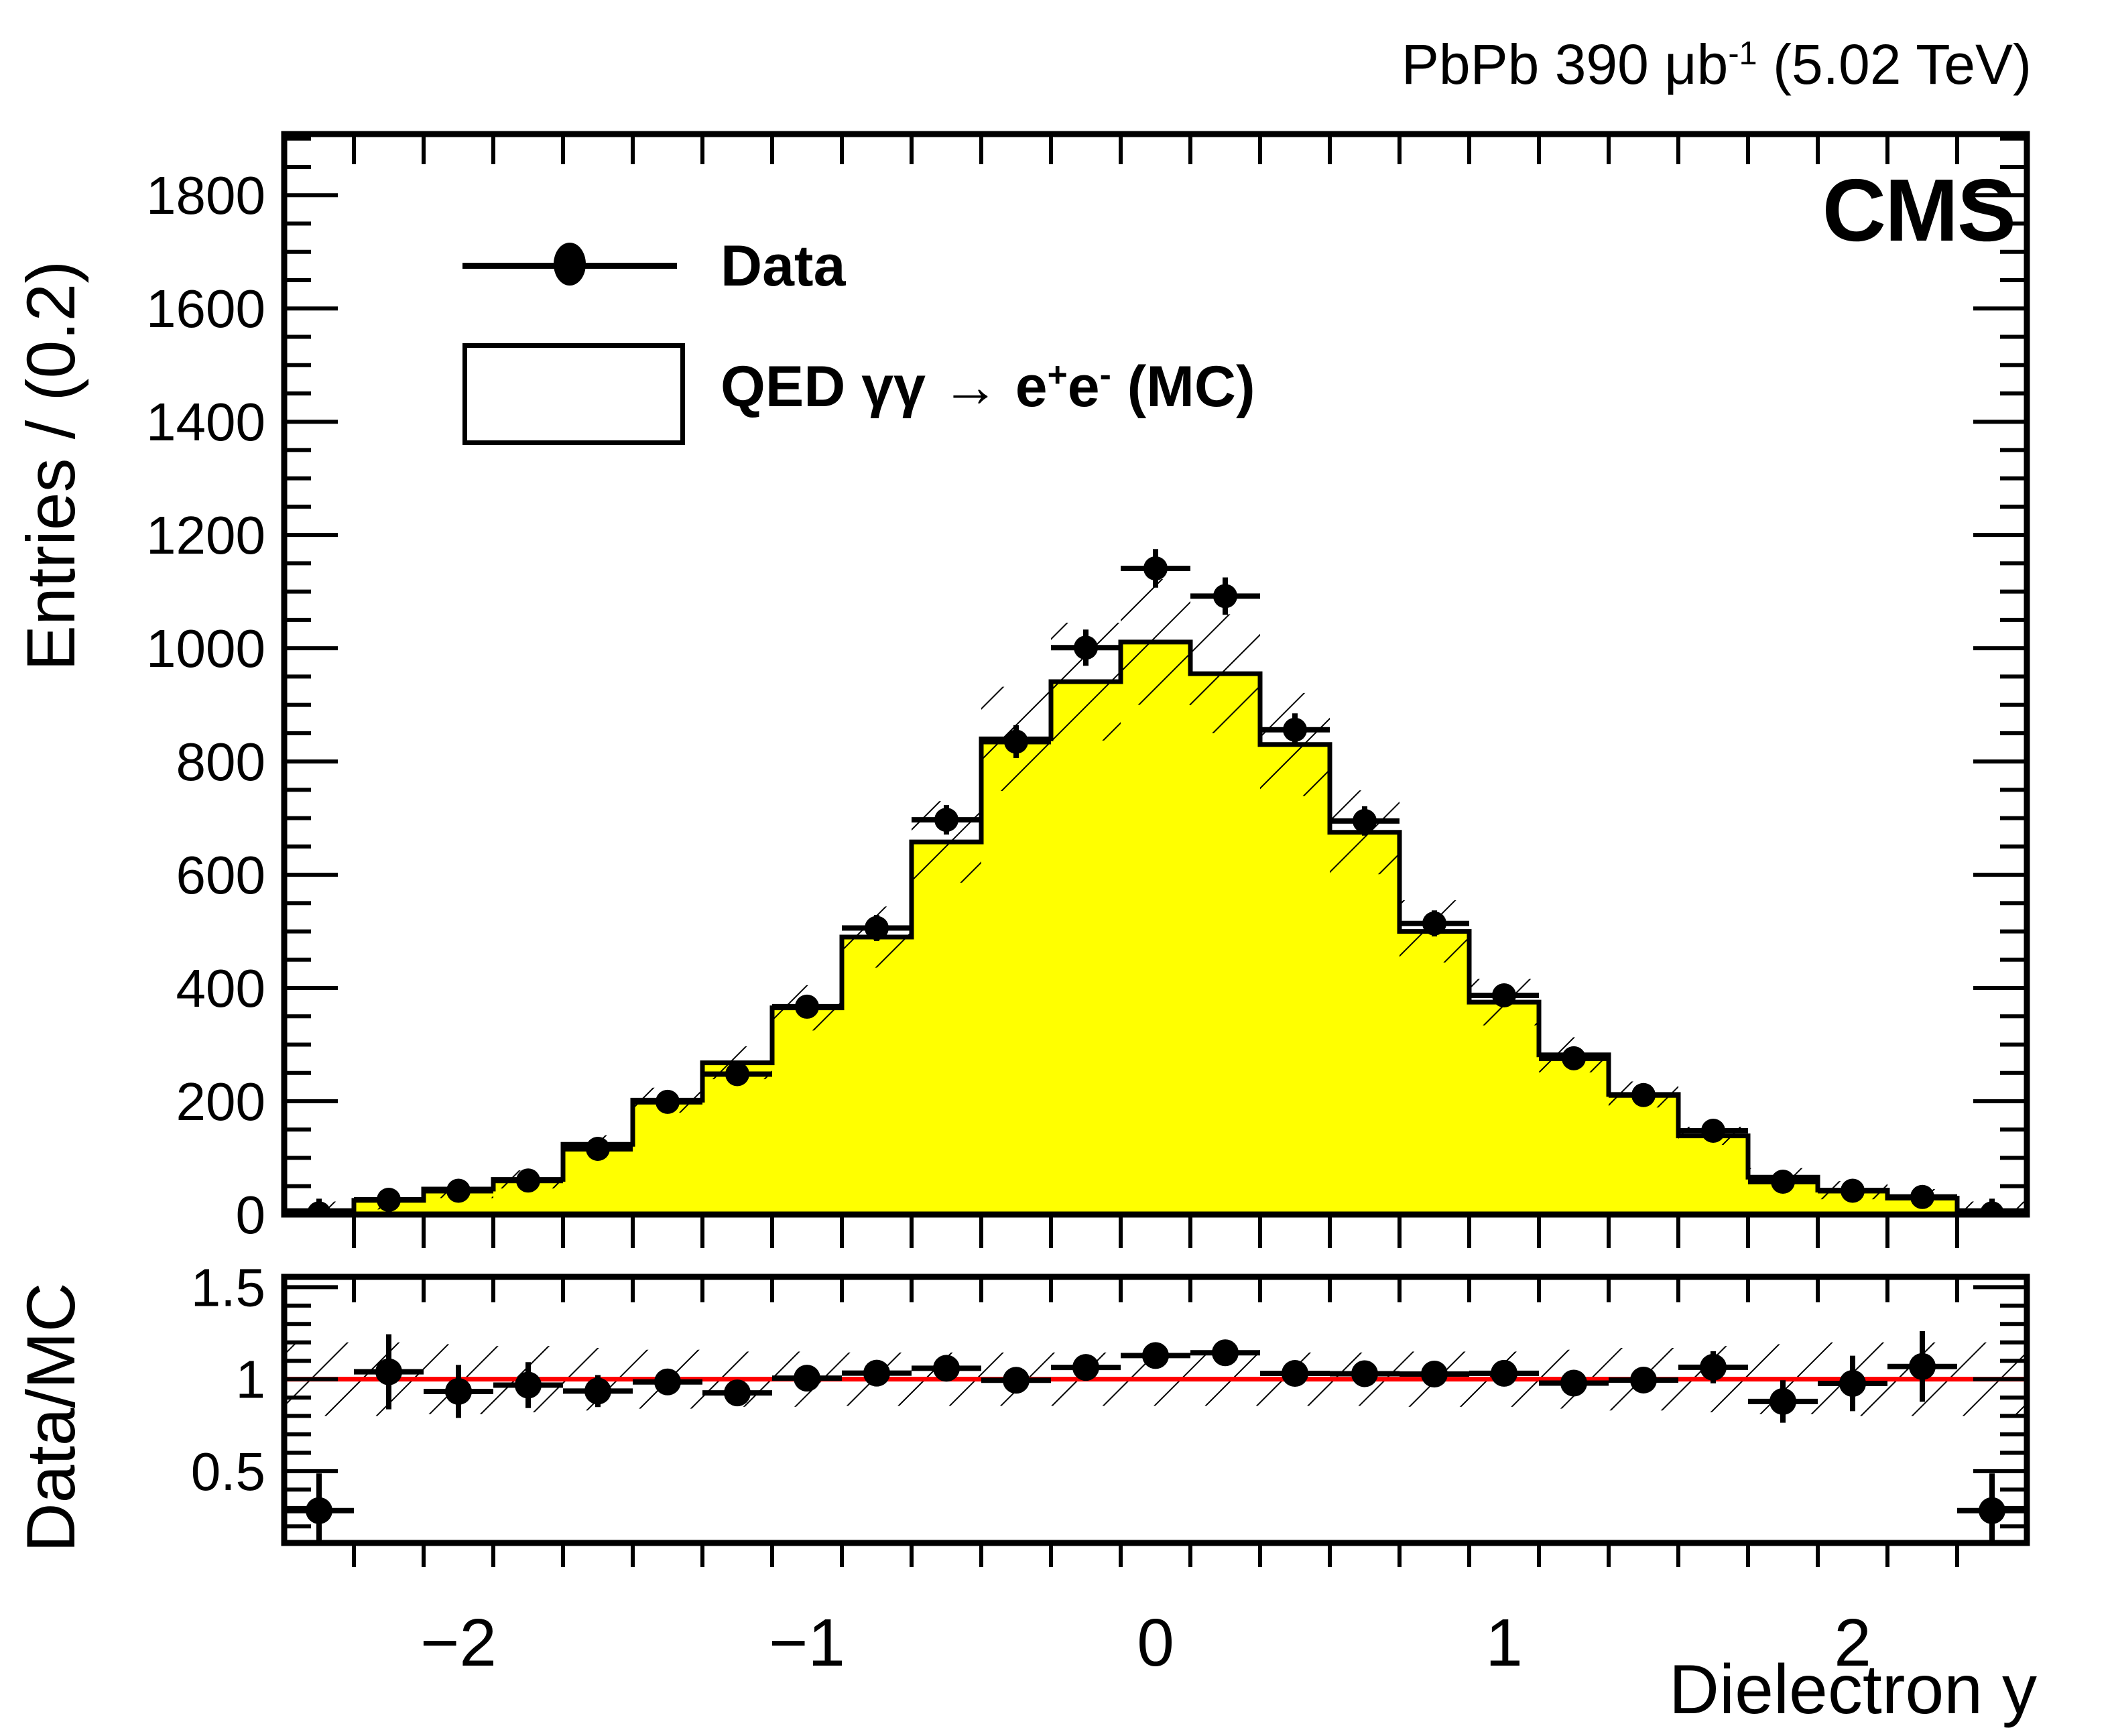  I want to click on x-axis-tick-label: −1, so click(807, 1642).